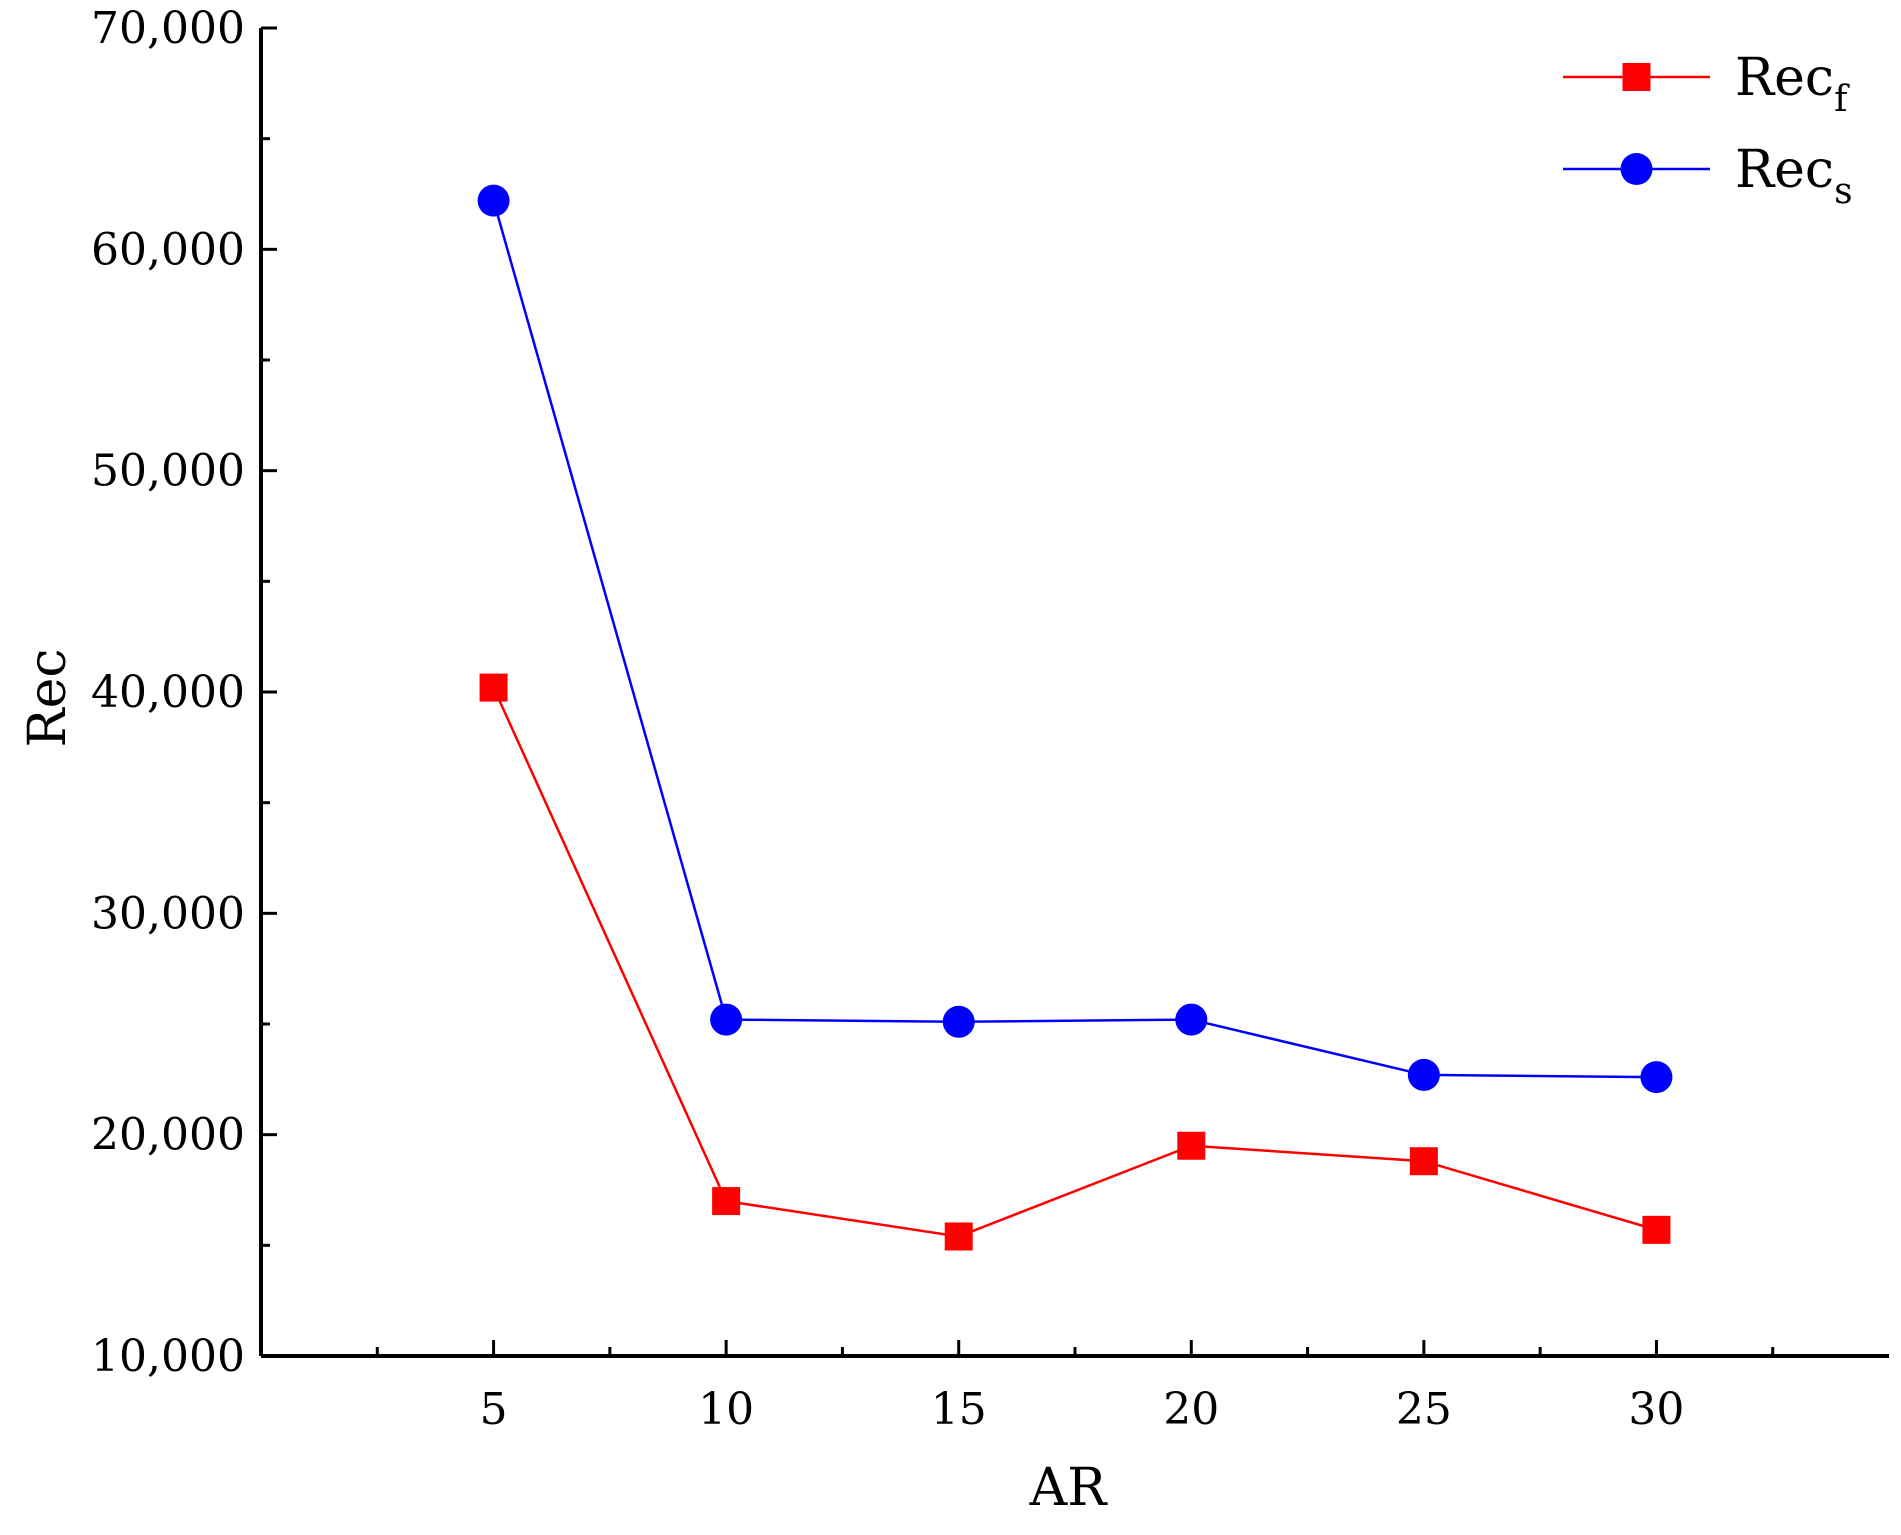  What do you see at coordinates (168, 692) in the screenshot?
I see `y-tick-label: 40,000` at bounding box center [168, 692].